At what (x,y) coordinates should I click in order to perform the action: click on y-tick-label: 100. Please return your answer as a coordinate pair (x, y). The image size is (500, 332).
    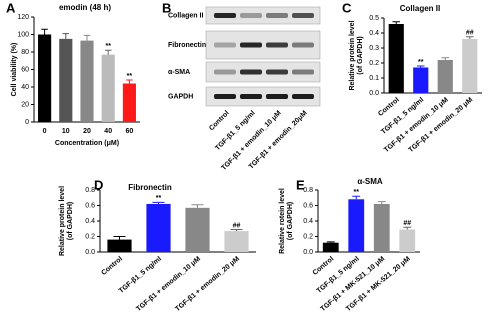
    Looking at the image, I should click on (23, 34).